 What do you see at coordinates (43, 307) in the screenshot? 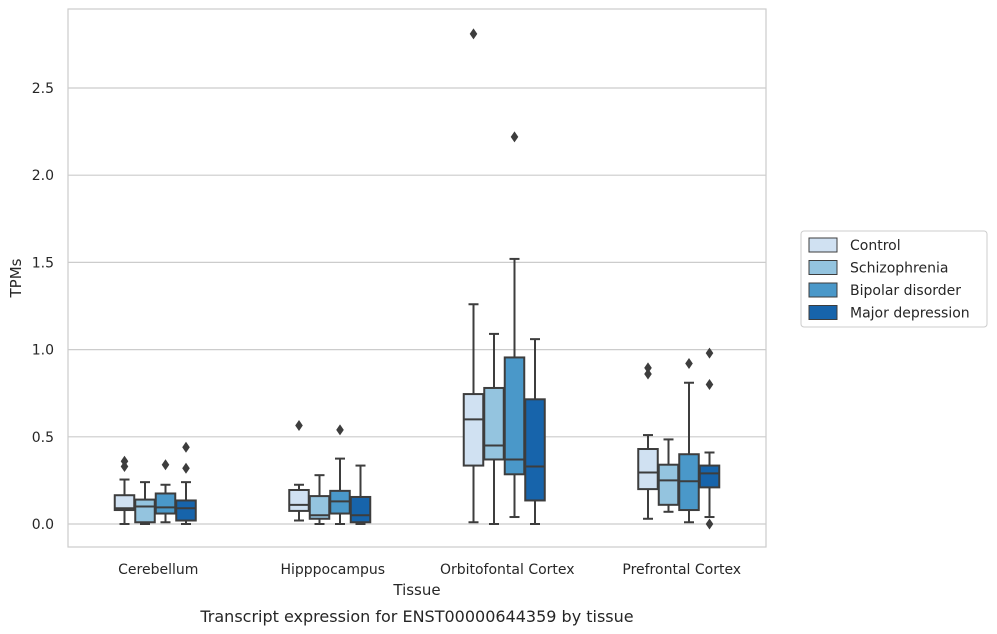
I see `y-tick-labels: 0.0 0.5 1.0 1.5 2.0 2.5` at bounding box center [43, 307].